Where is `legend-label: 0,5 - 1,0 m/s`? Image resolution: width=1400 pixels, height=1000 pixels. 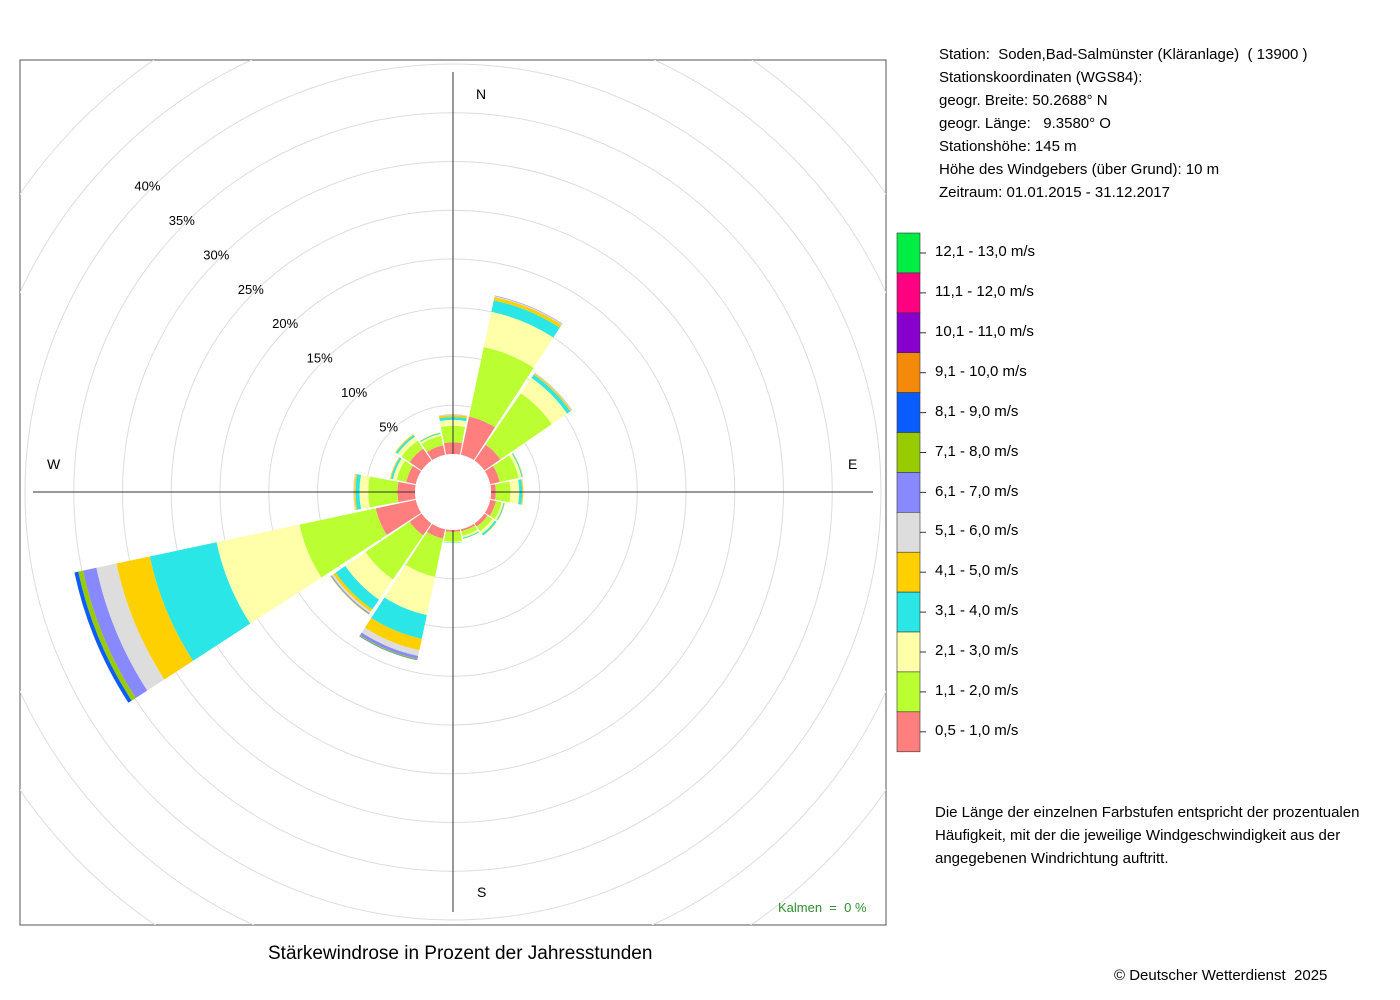
legend-label: 0,5 - 1,0 m/s is located at coordinates (977, 730).